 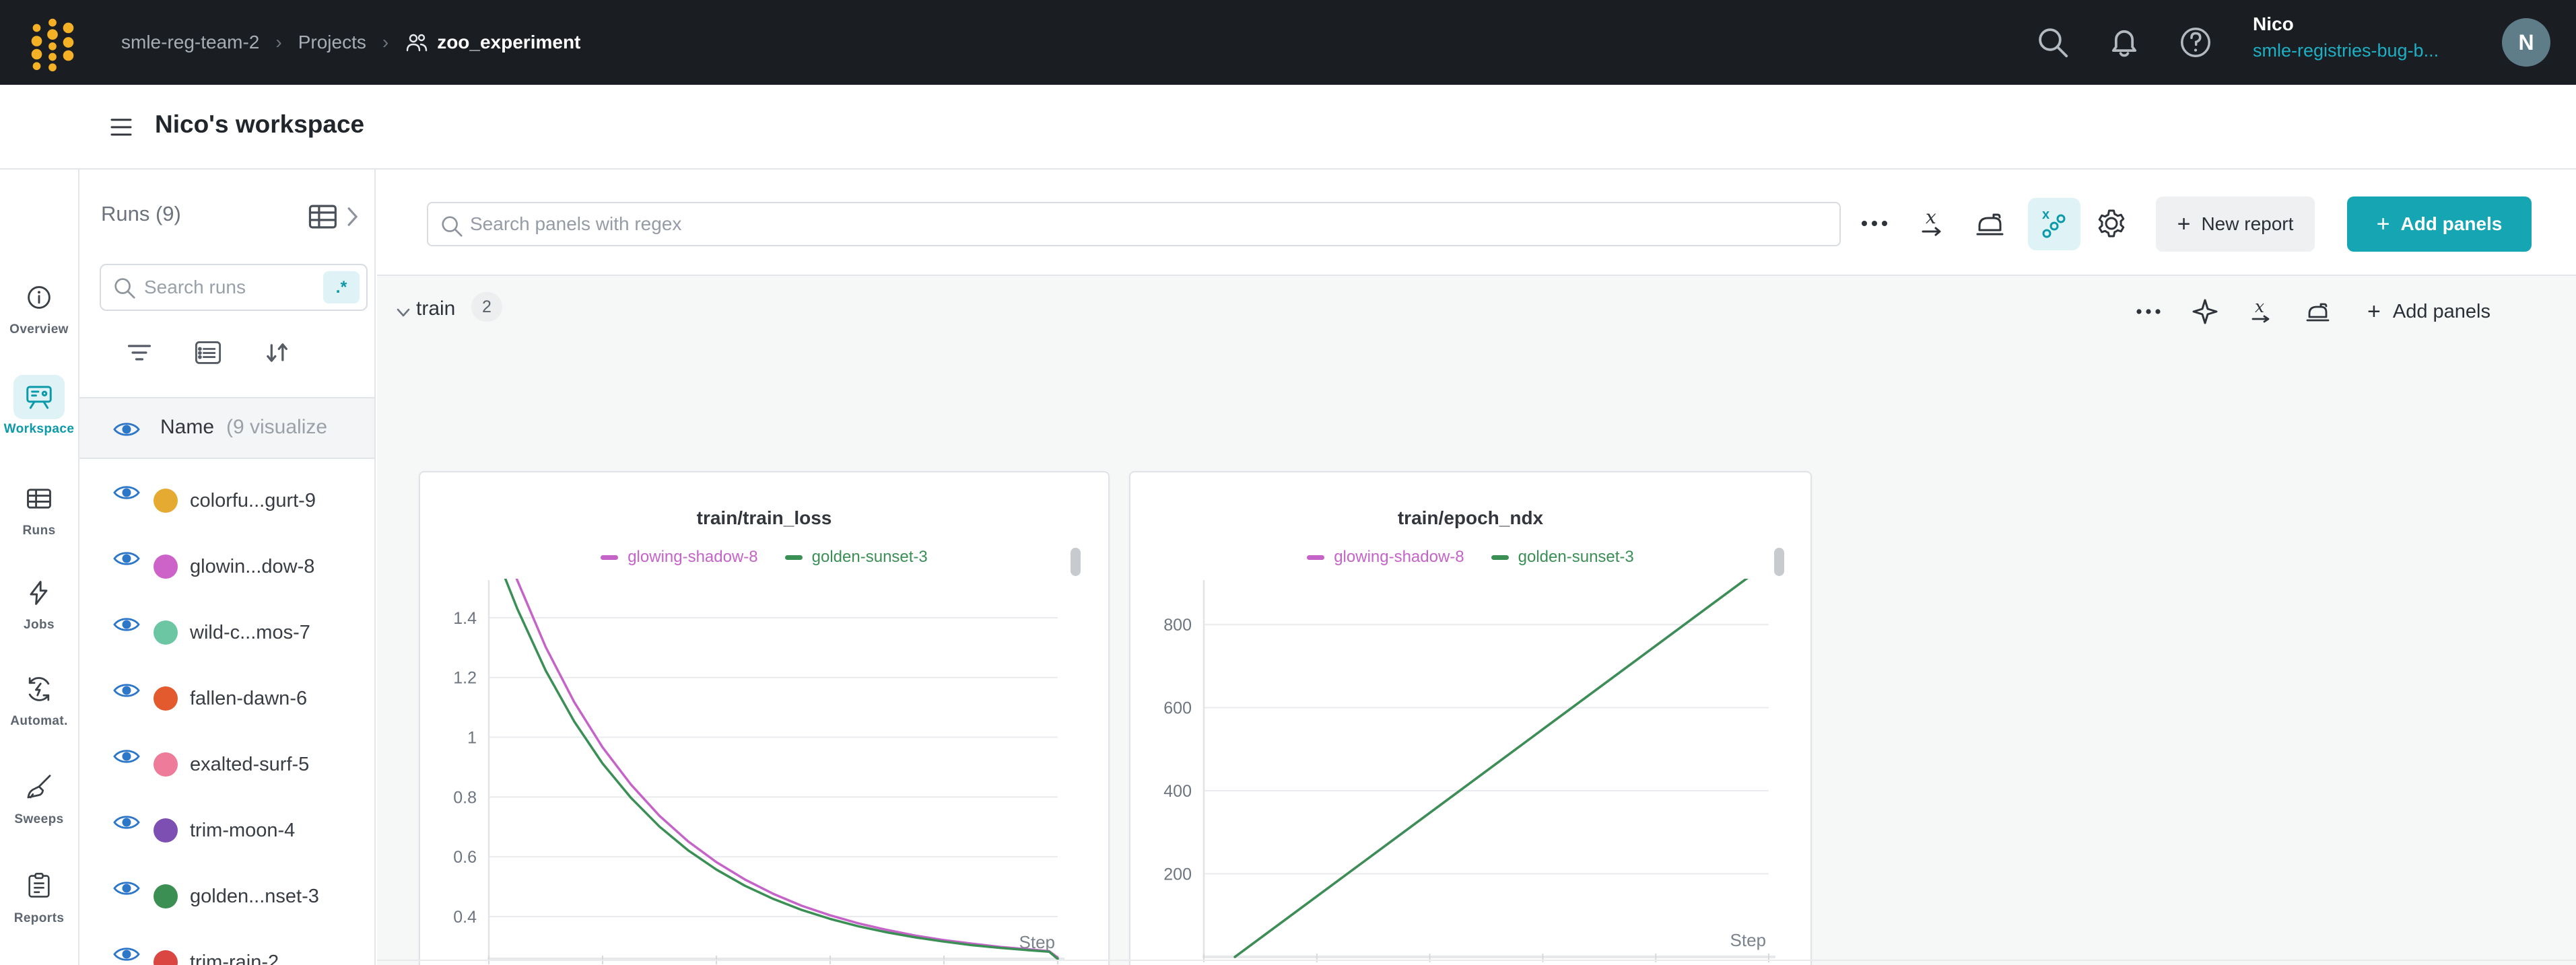 I want to click on section-divider, so click(x=1476, y=960).